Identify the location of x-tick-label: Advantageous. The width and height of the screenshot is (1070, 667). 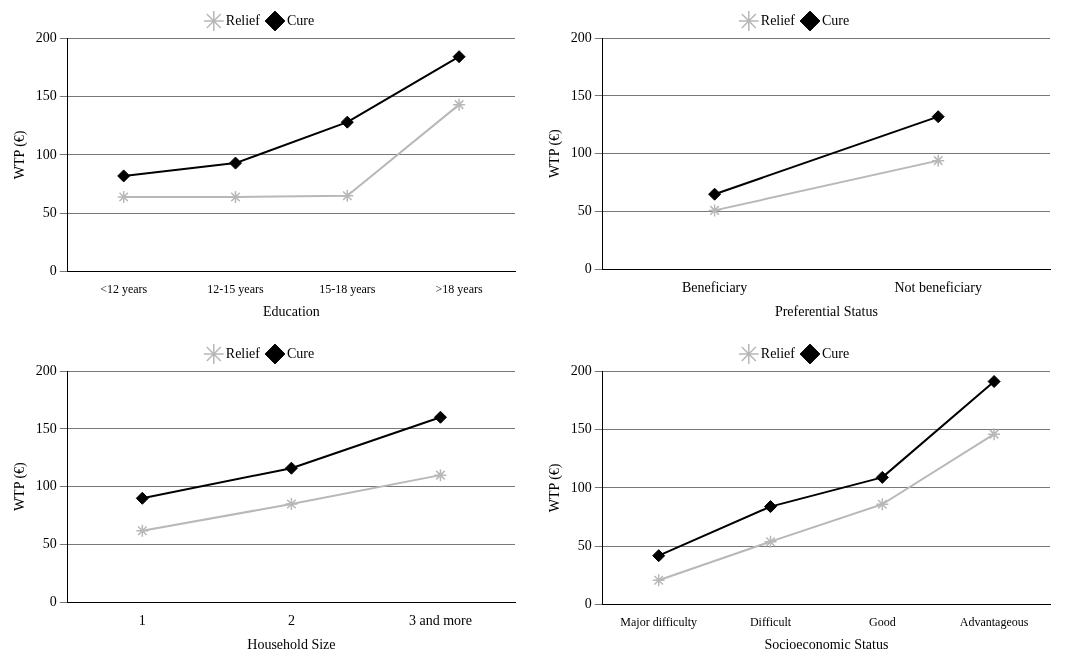
(994, 622).